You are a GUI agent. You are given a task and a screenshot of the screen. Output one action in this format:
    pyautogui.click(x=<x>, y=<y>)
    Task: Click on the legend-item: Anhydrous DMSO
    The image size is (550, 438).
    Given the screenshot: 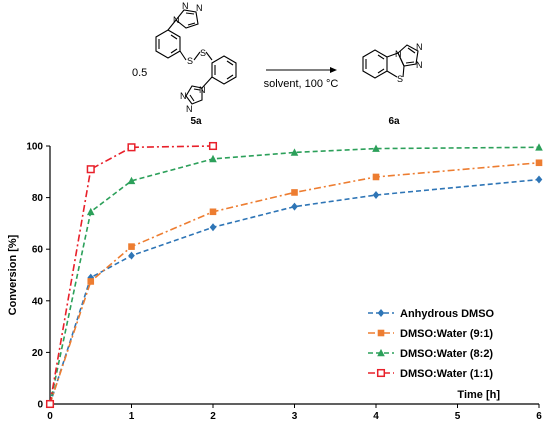 What is the action you would take?
    pyautogui.click(x=431, y=314)
    